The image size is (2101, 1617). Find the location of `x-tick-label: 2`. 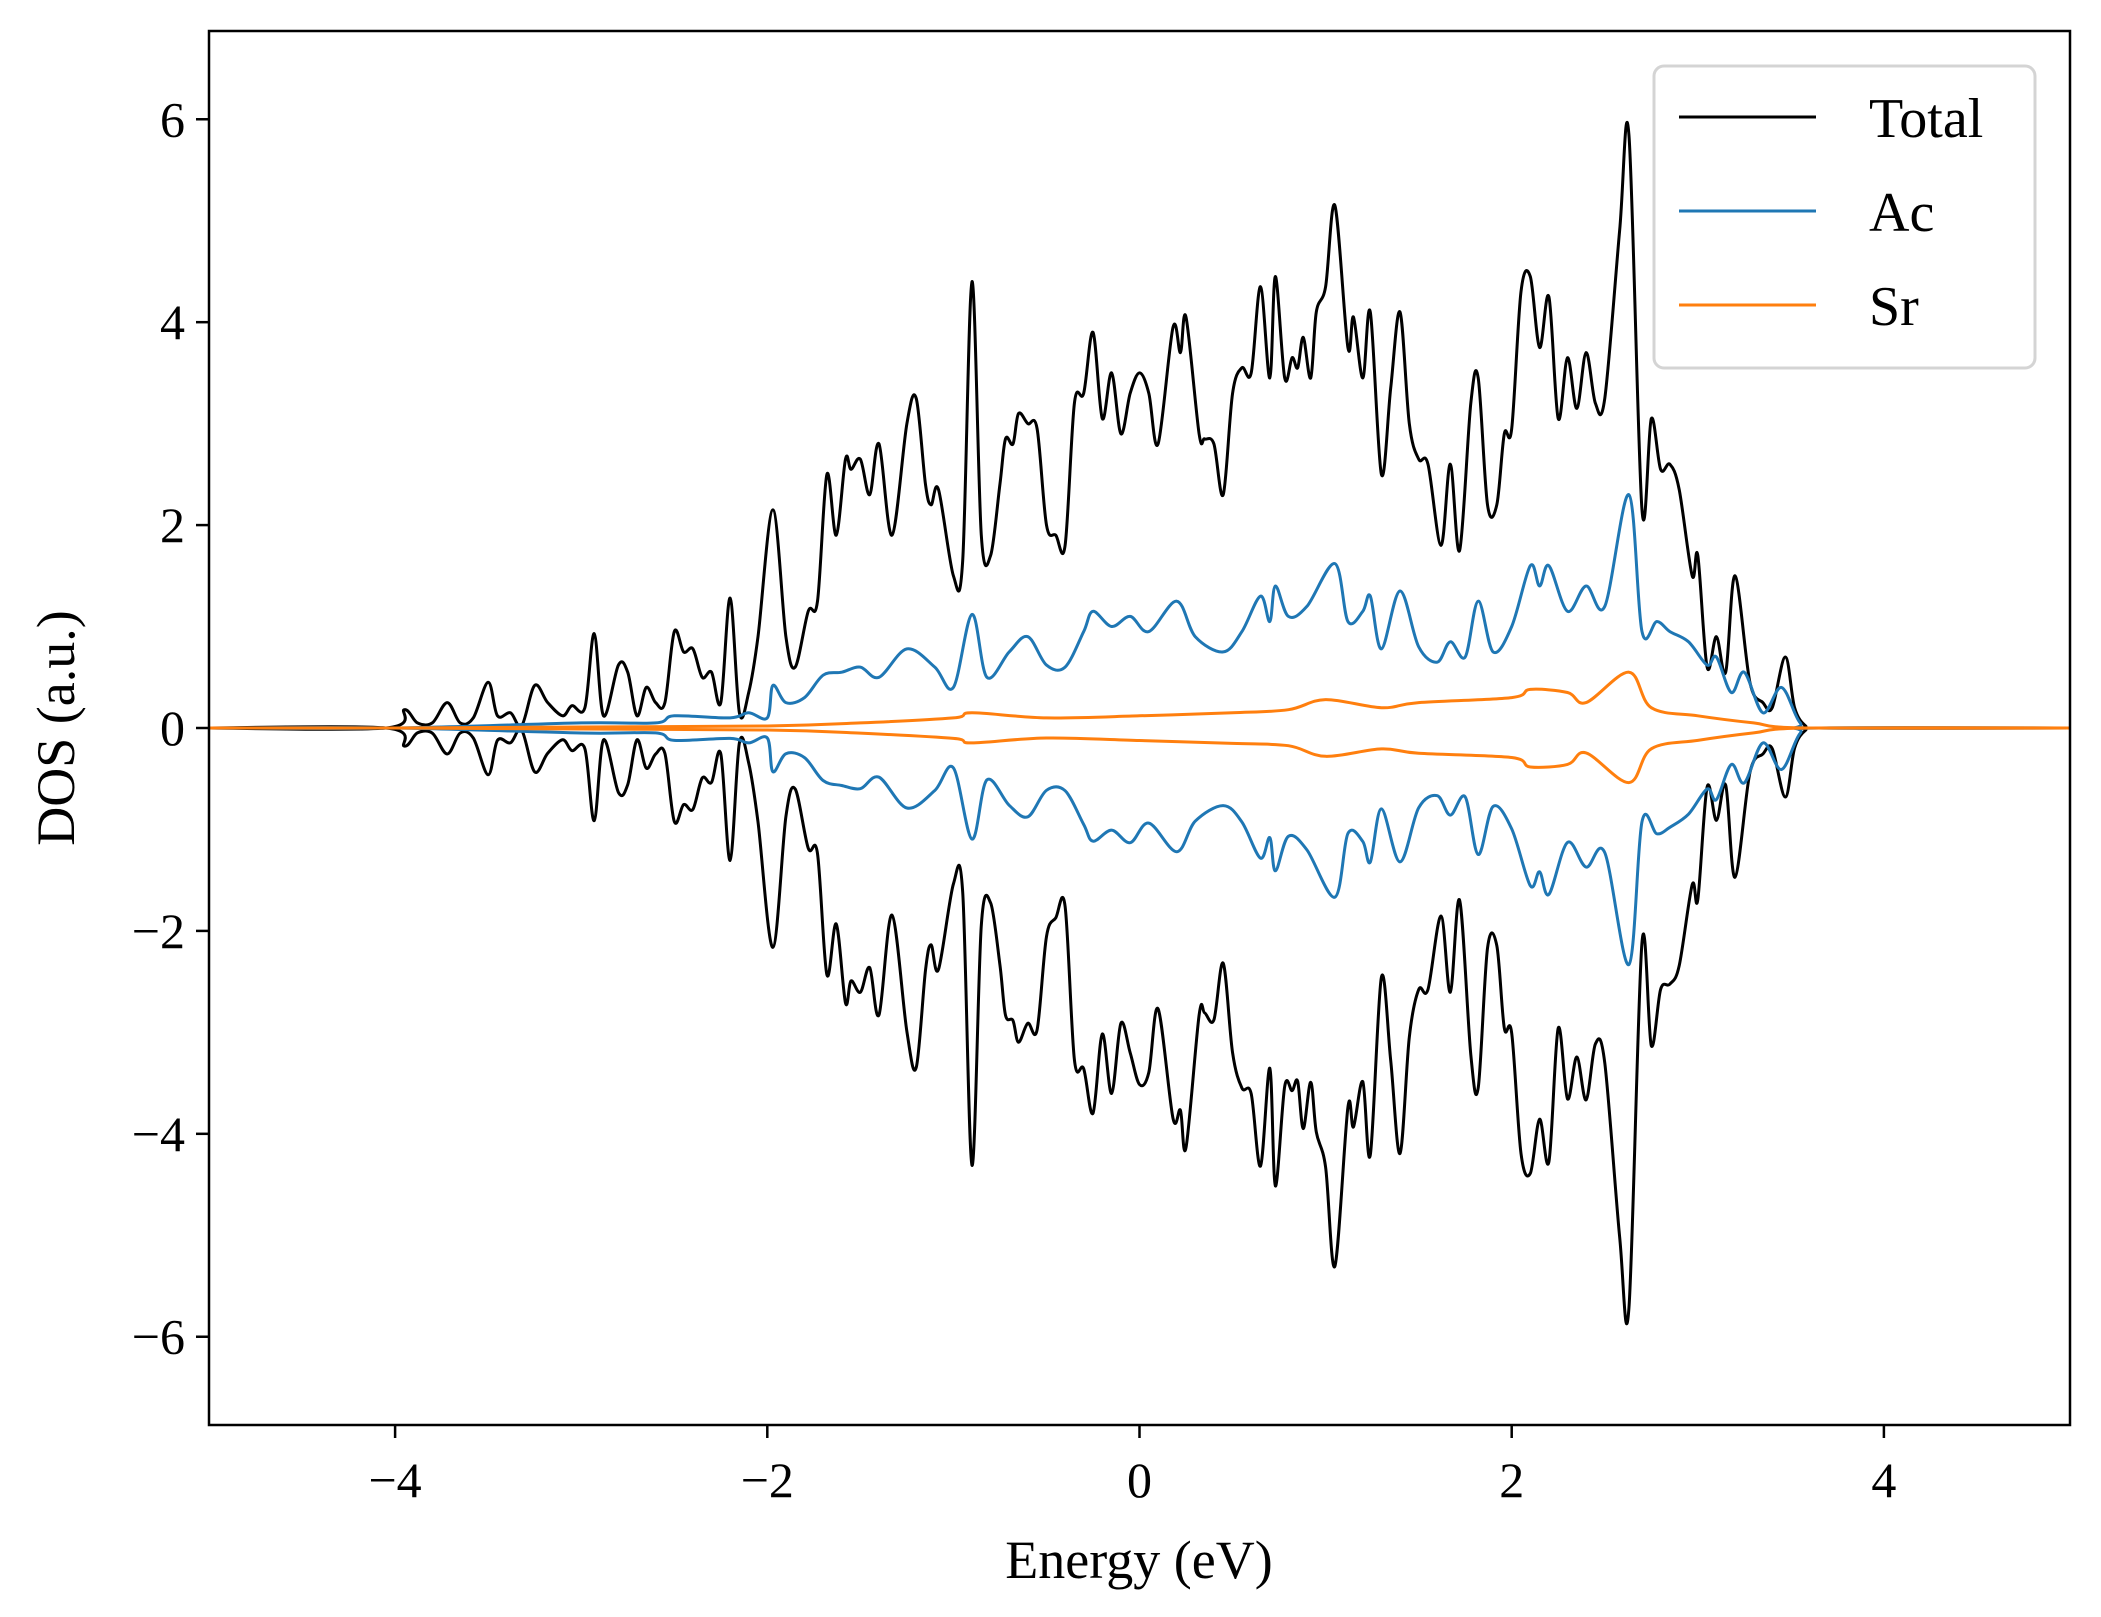

x-tick-label: 2 is located at coordinates (1511, 1480).